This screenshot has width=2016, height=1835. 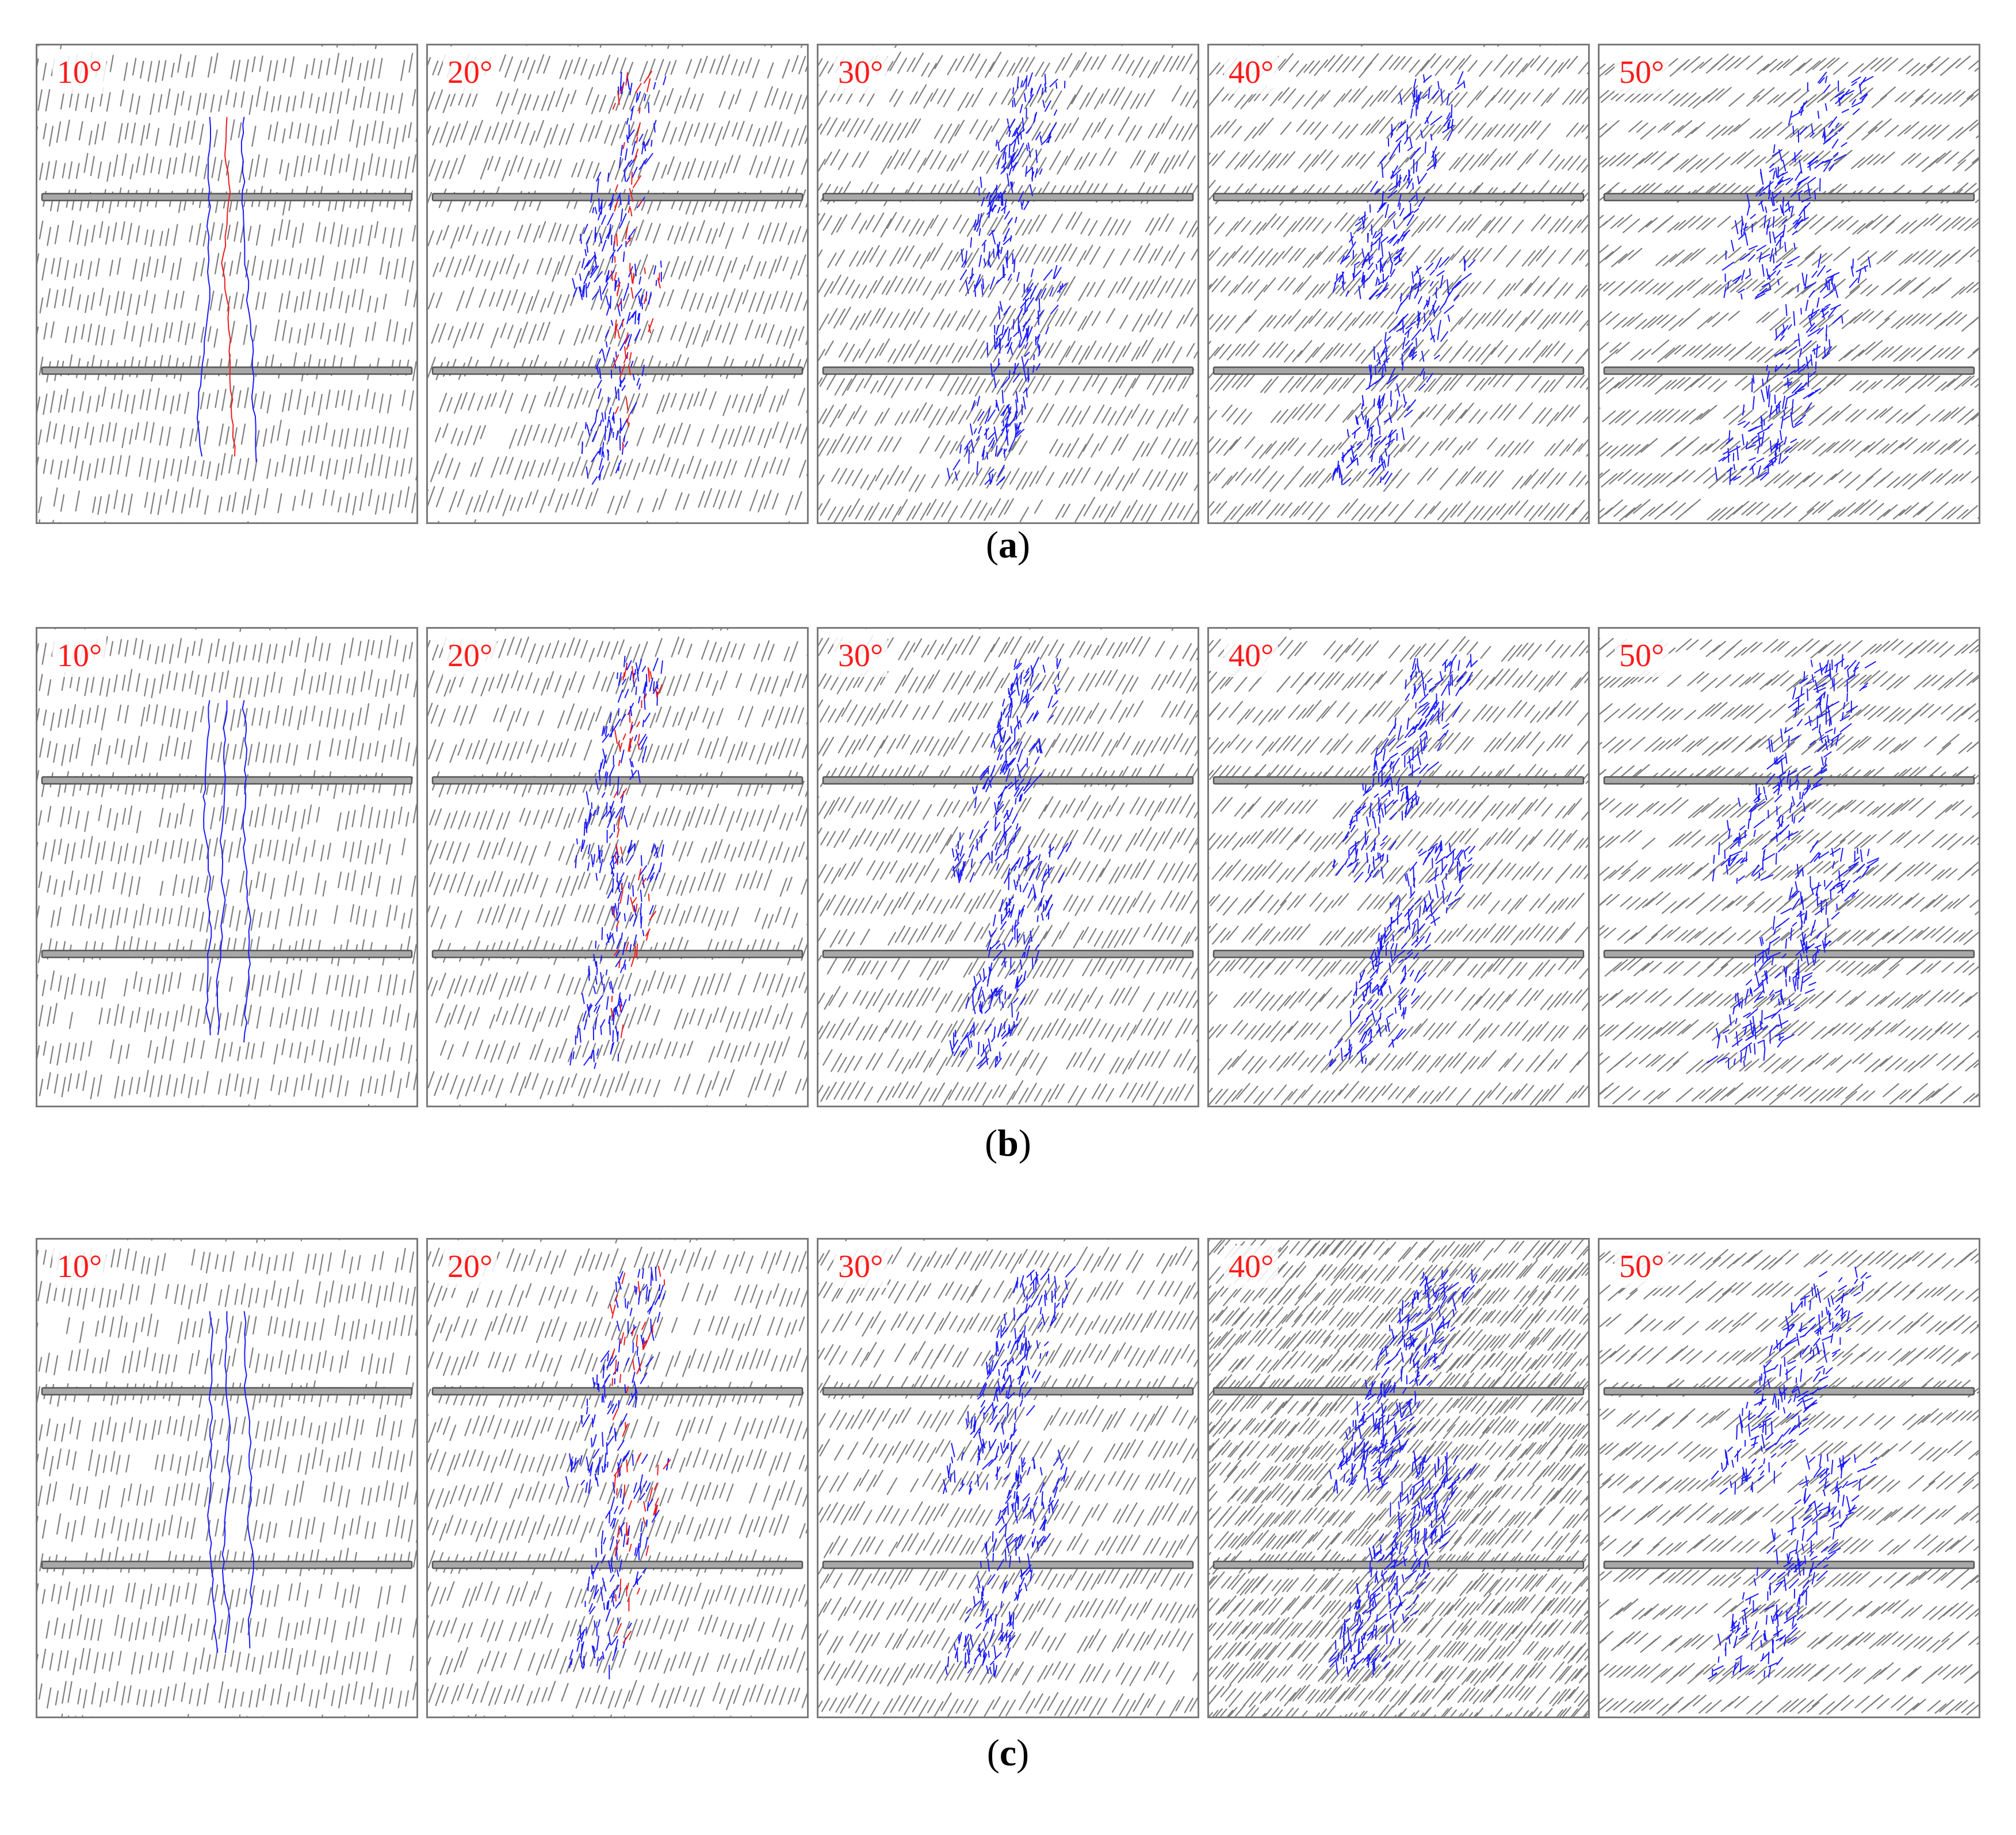 I want to click on caption-letter: c, so click(x=1008, y=1753).